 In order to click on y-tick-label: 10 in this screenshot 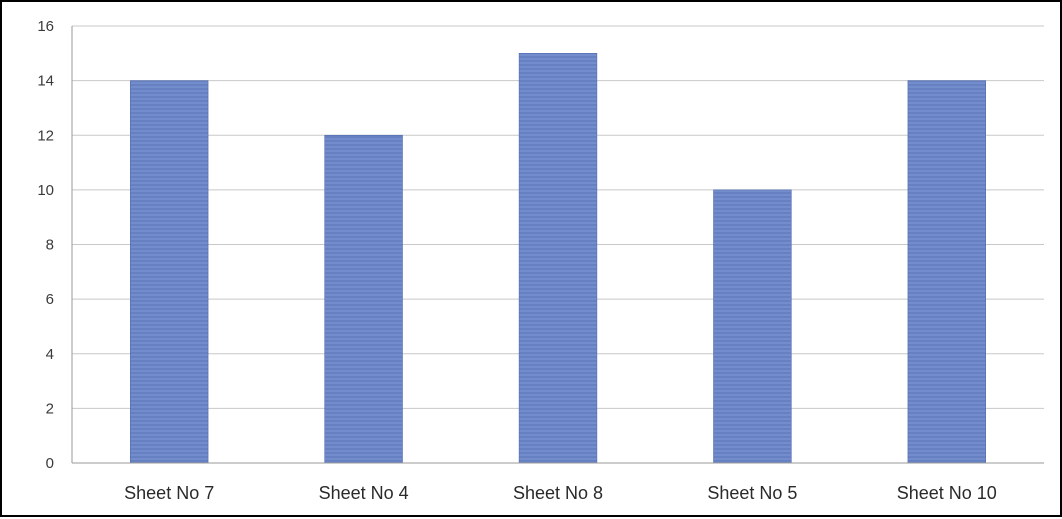, I will do `click(45, 190)`.